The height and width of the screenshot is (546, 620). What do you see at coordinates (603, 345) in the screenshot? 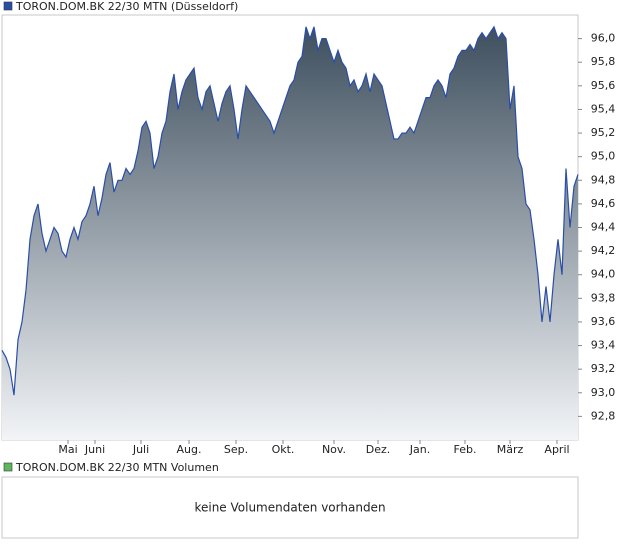
I see `y-tick-label: 93,4` at bounding box center [603, 345].